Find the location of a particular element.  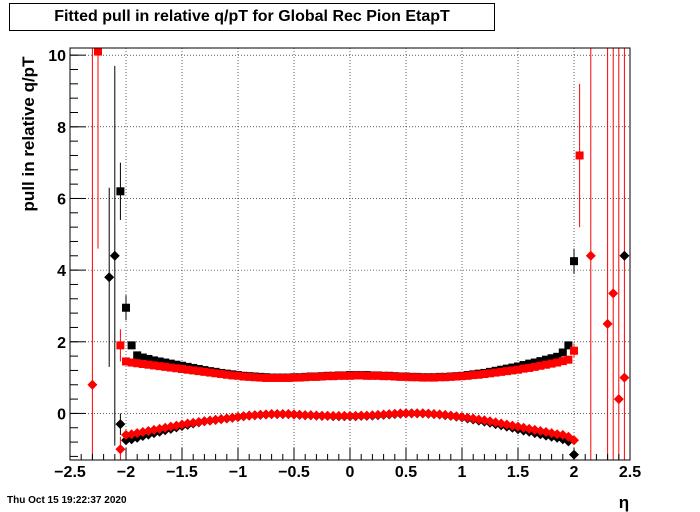

y-axis-label: pull in relative q/pT is located at coordinates (28, 134).